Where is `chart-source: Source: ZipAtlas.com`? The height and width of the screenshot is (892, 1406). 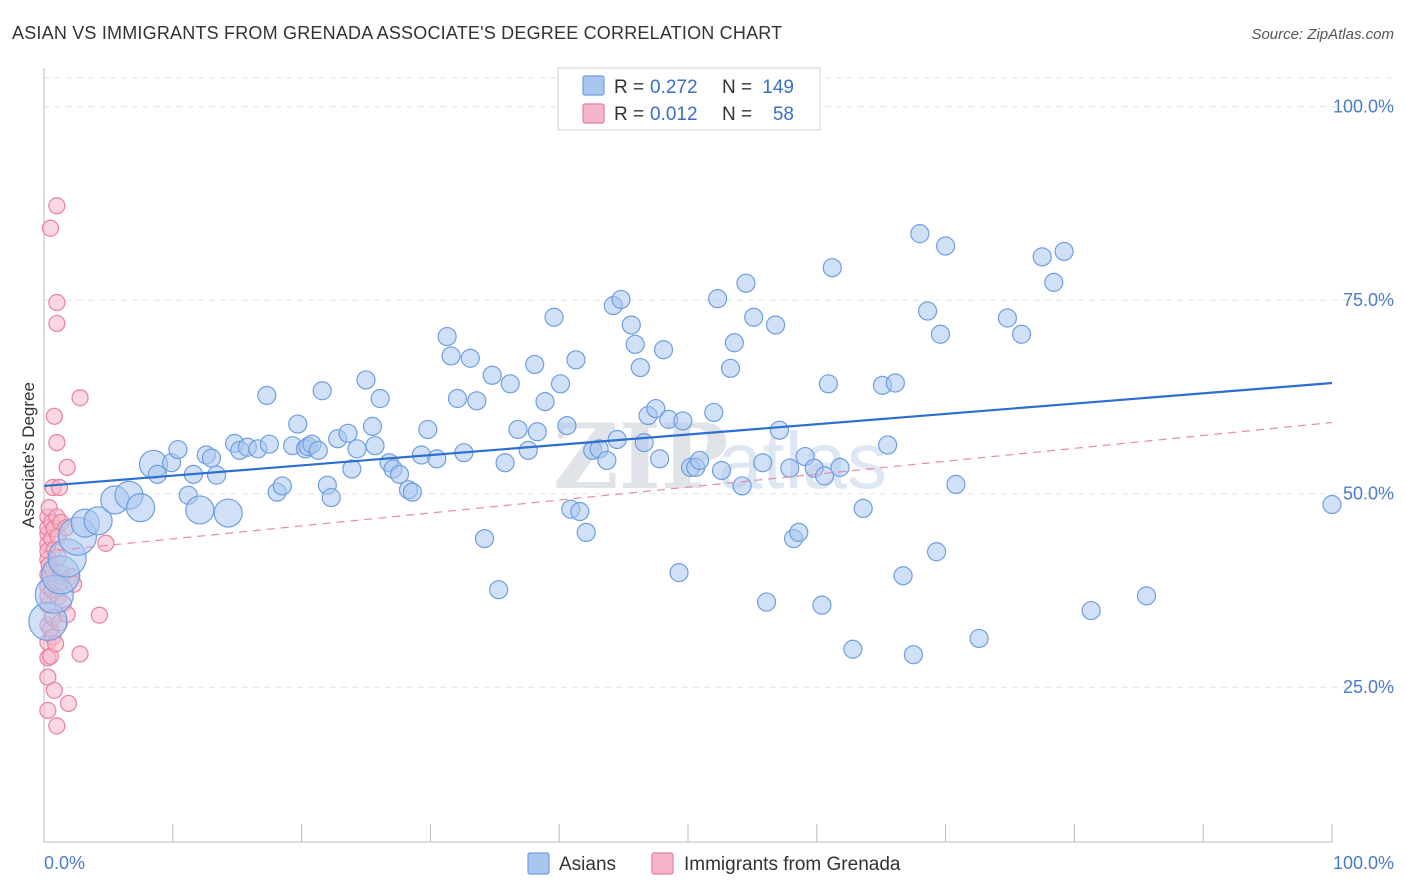
chart-source: Source: ZipAtlas.com is located at coordinates (1322, 34).